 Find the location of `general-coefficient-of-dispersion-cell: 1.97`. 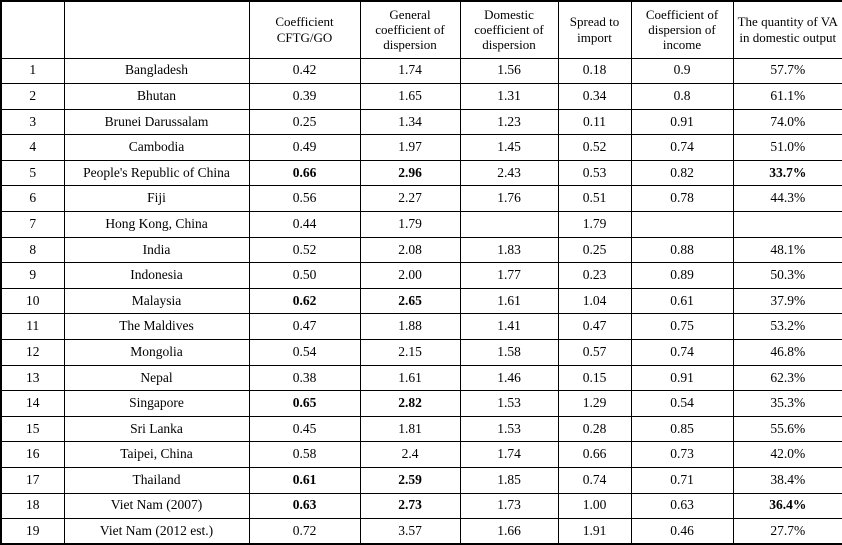

general-coefficient-of-dispersion-cell: 1.97 is located at coordinates (410, 147).